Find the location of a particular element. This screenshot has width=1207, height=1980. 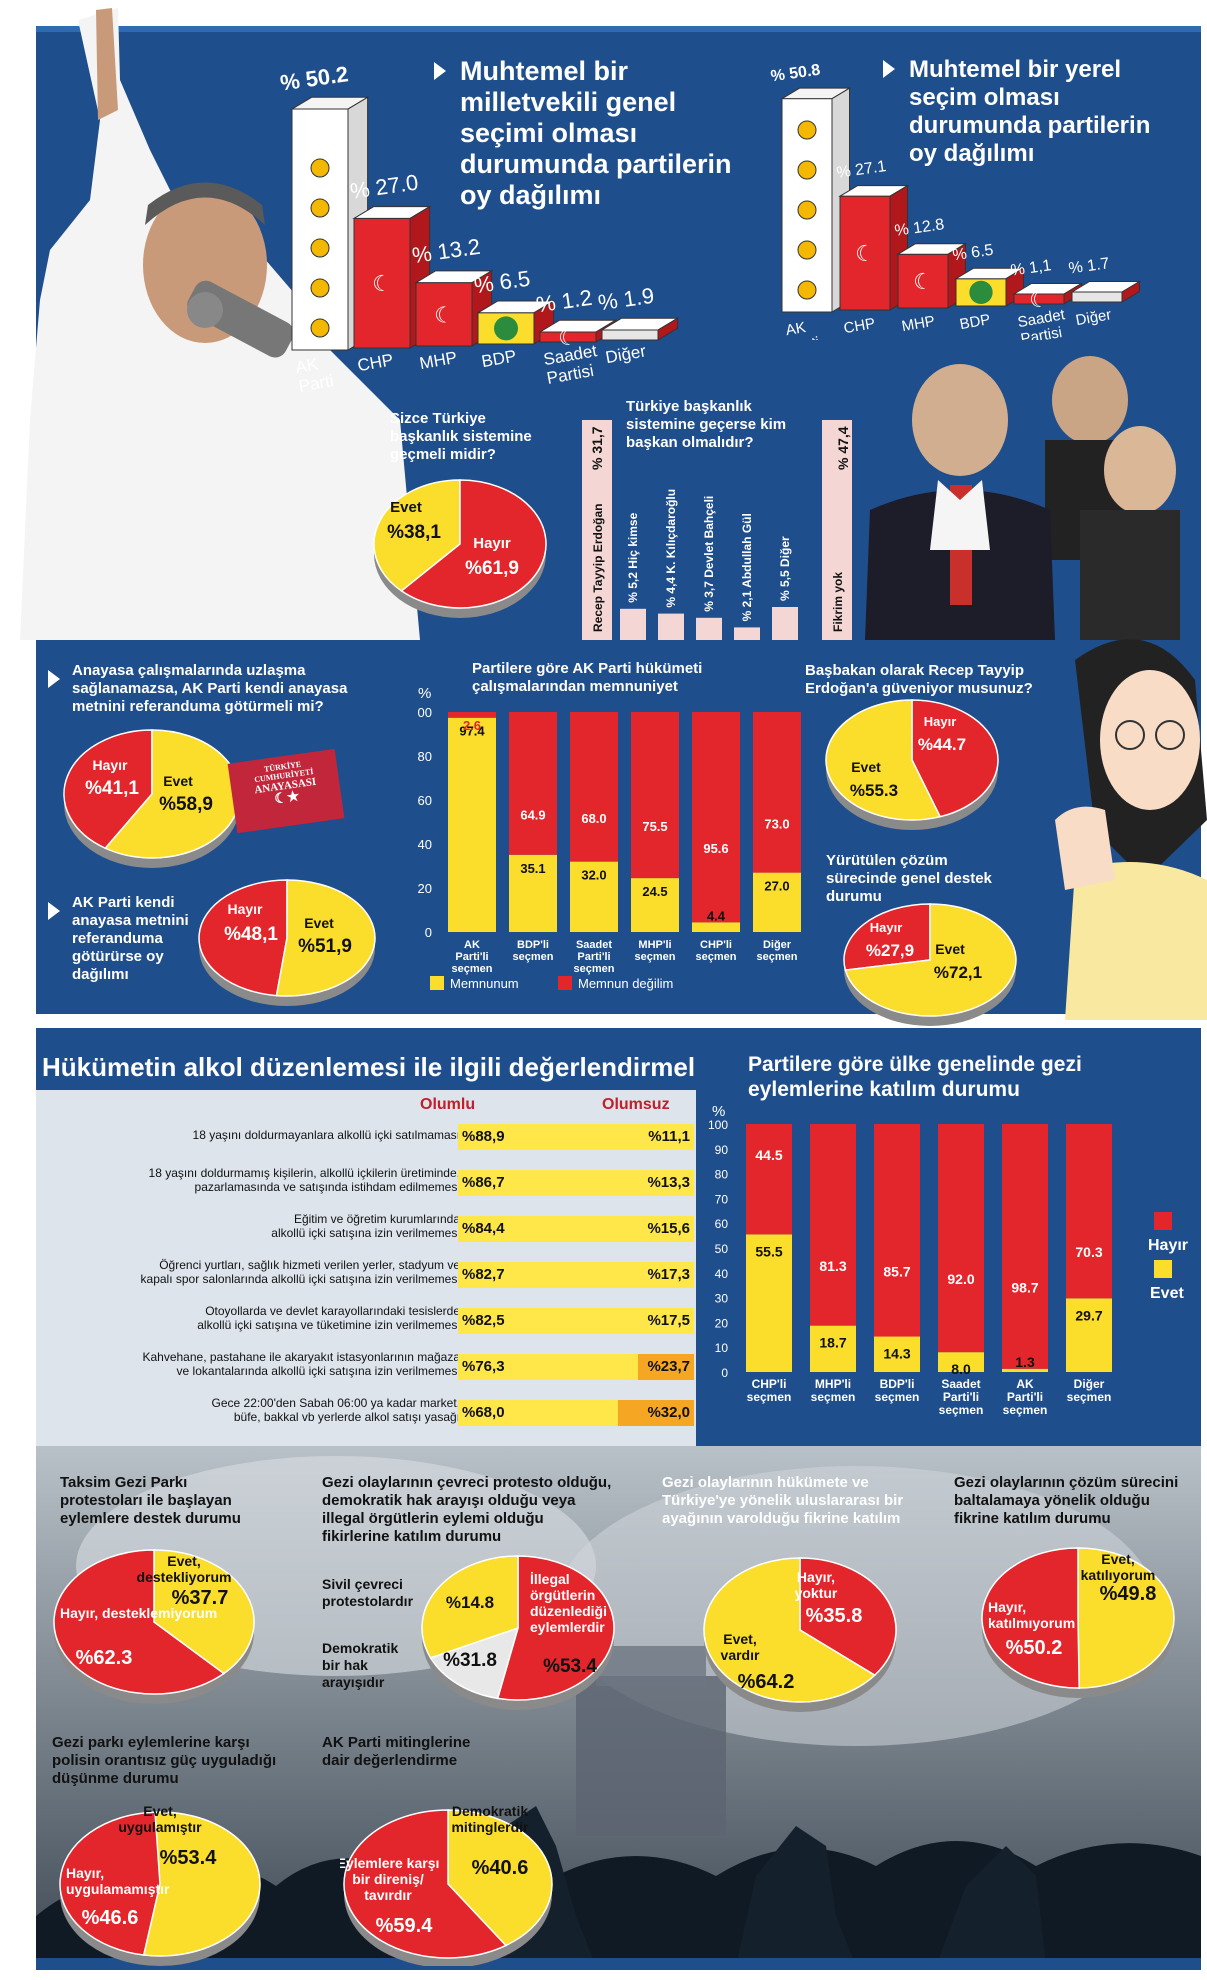

pie-value-a: %14.8 is located at coordinates (470, 1602).